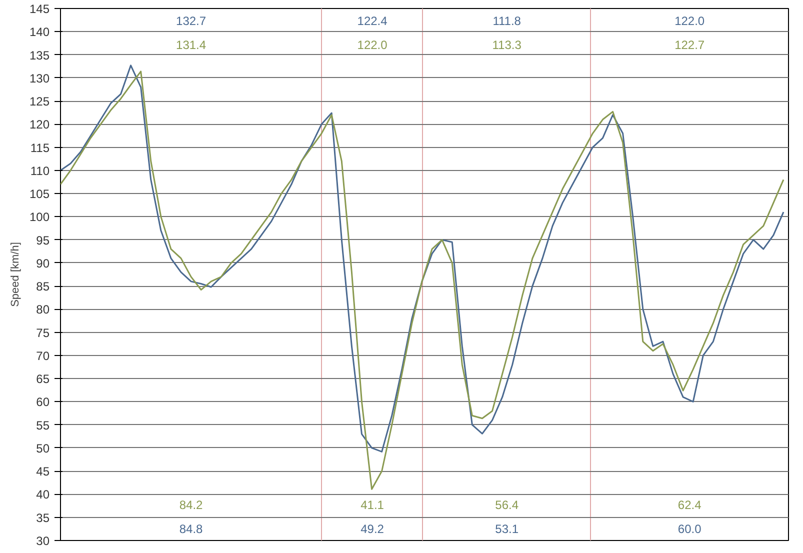 This screenshot has width=803, height=553. Describe the element at coordinates (43, 287) in the screenshot. I see `y-tick-label: 85` at that location.